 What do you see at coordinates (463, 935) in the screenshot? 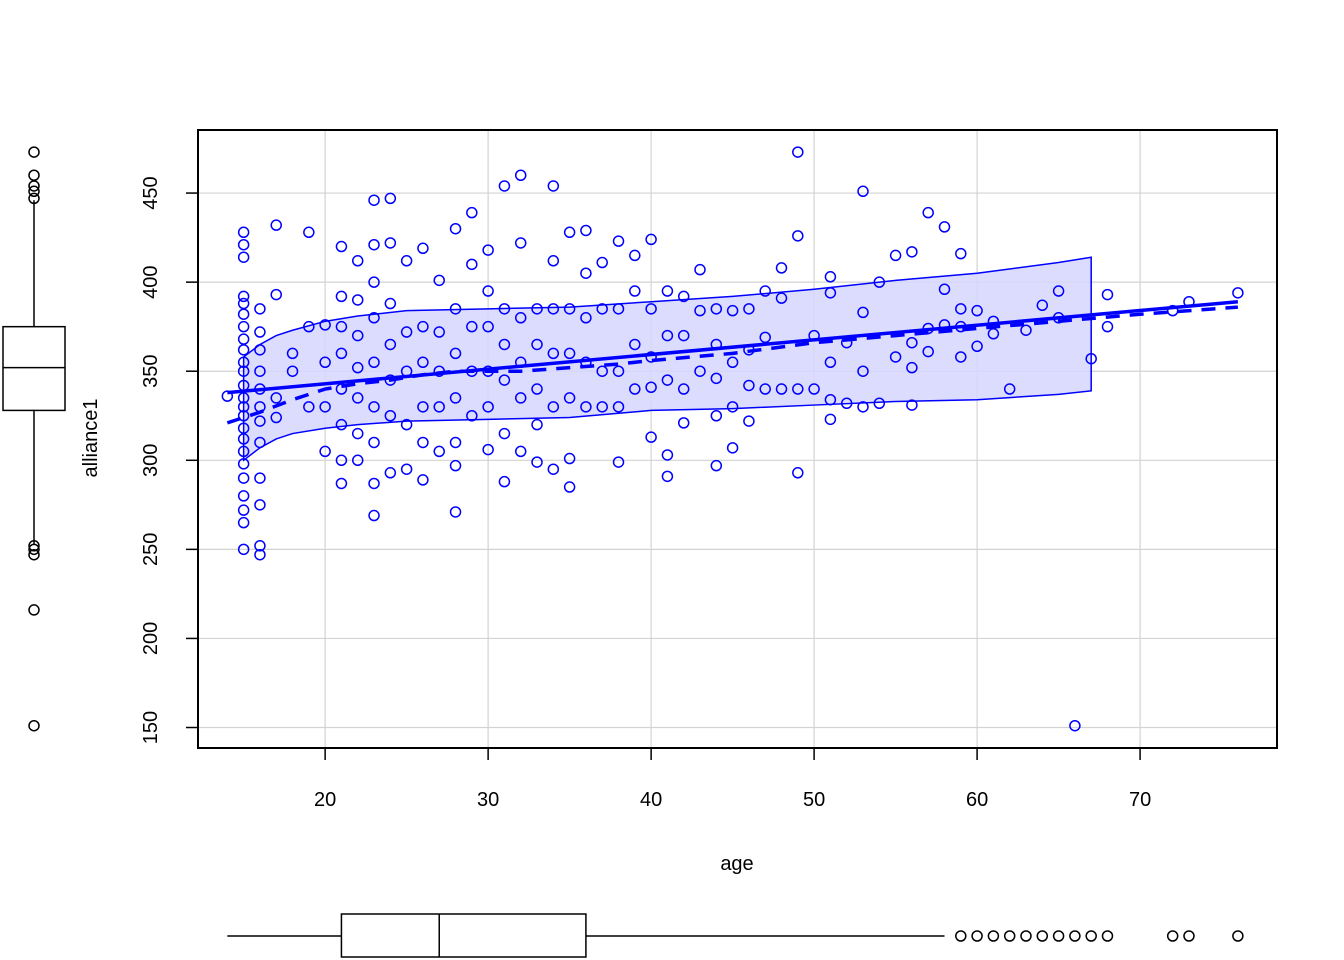
I see `x-box` at bounding box center [463, 935].